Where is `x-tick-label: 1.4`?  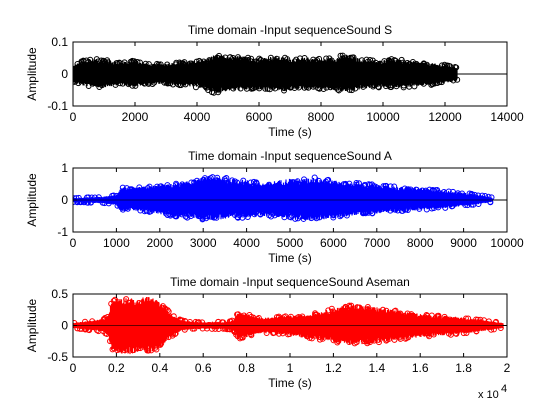
x-tick-label: 1.4 is located at coordinates (376, 368).